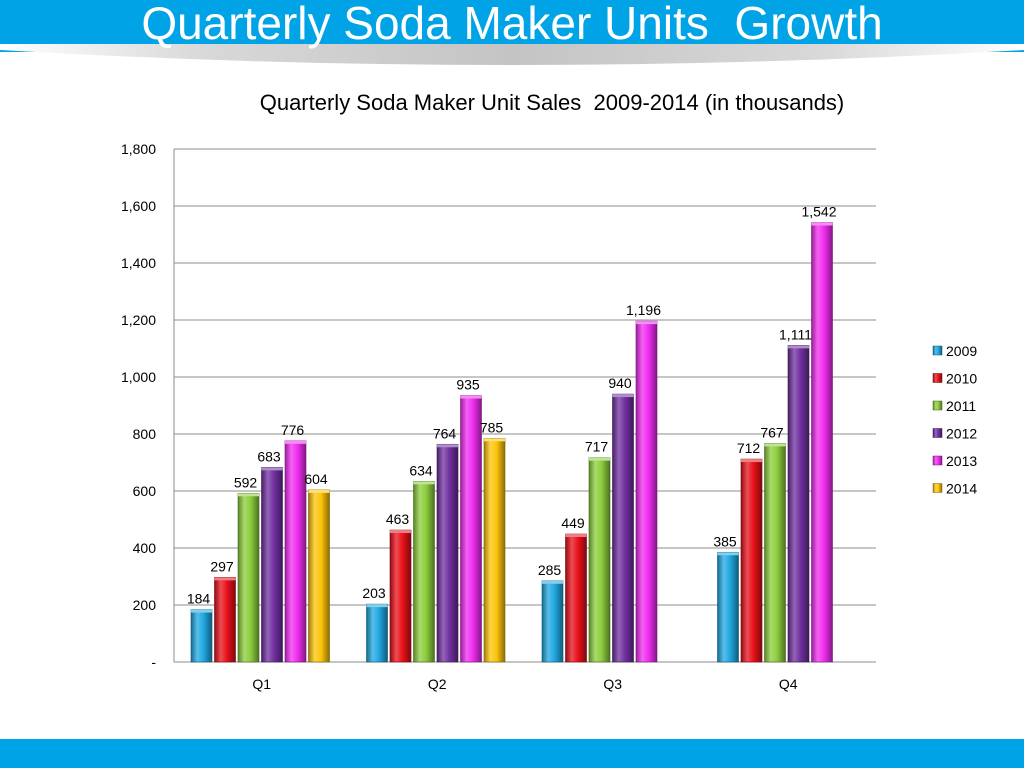 The image size is (1024, 768). Describe the element at coordinates (612, 684) in the screenshot. I see `x-tick-label: Q3` at that location.